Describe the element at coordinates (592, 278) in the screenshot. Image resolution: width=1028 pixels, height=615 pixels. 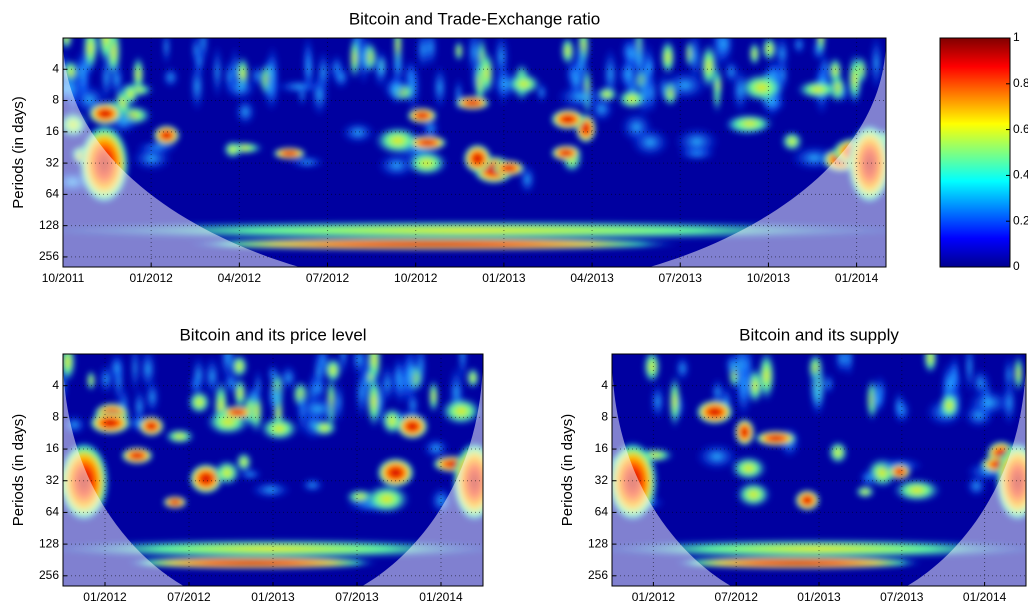
I see `x-tick-label: 04/2013` at that location.